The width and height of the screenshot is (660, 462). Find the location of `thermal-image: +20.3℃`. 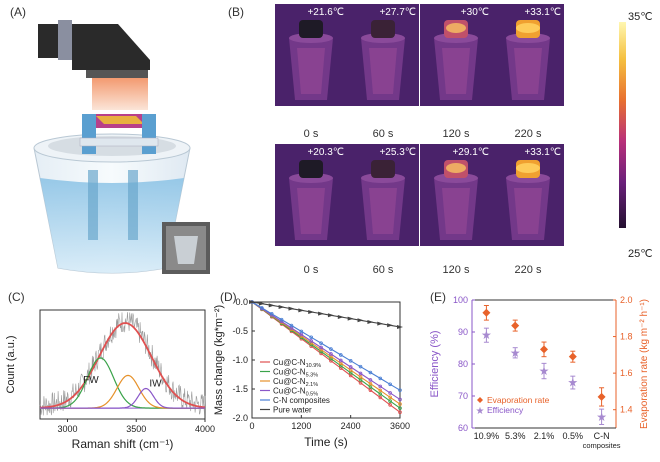

thermal-image: +20.3℃ is located at coordinates (311, 195).